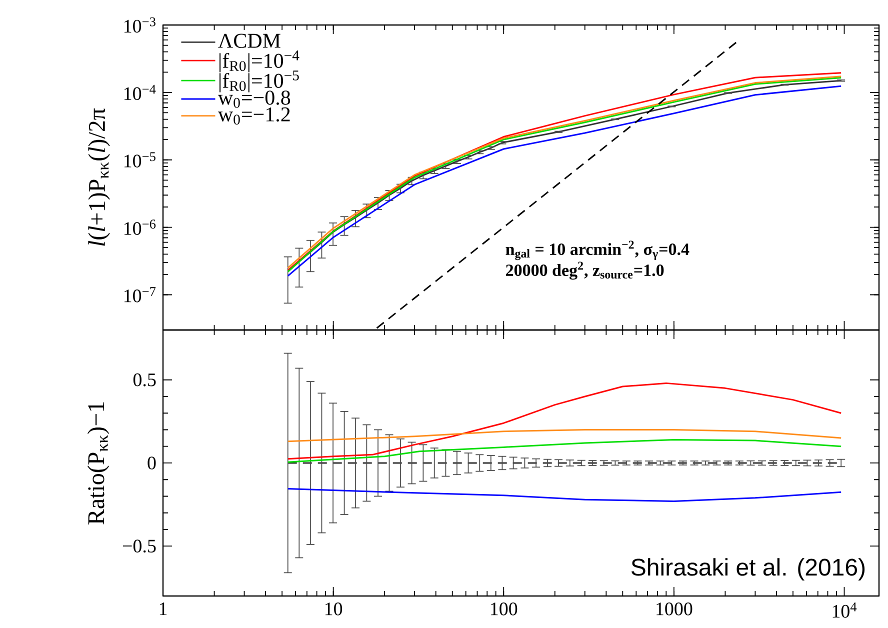  Describe the element at coordinates (585, 271) in the screenshot. I see `annotation: 20000 deg$^{2}$, z$_{source}$=1.0` at that location.